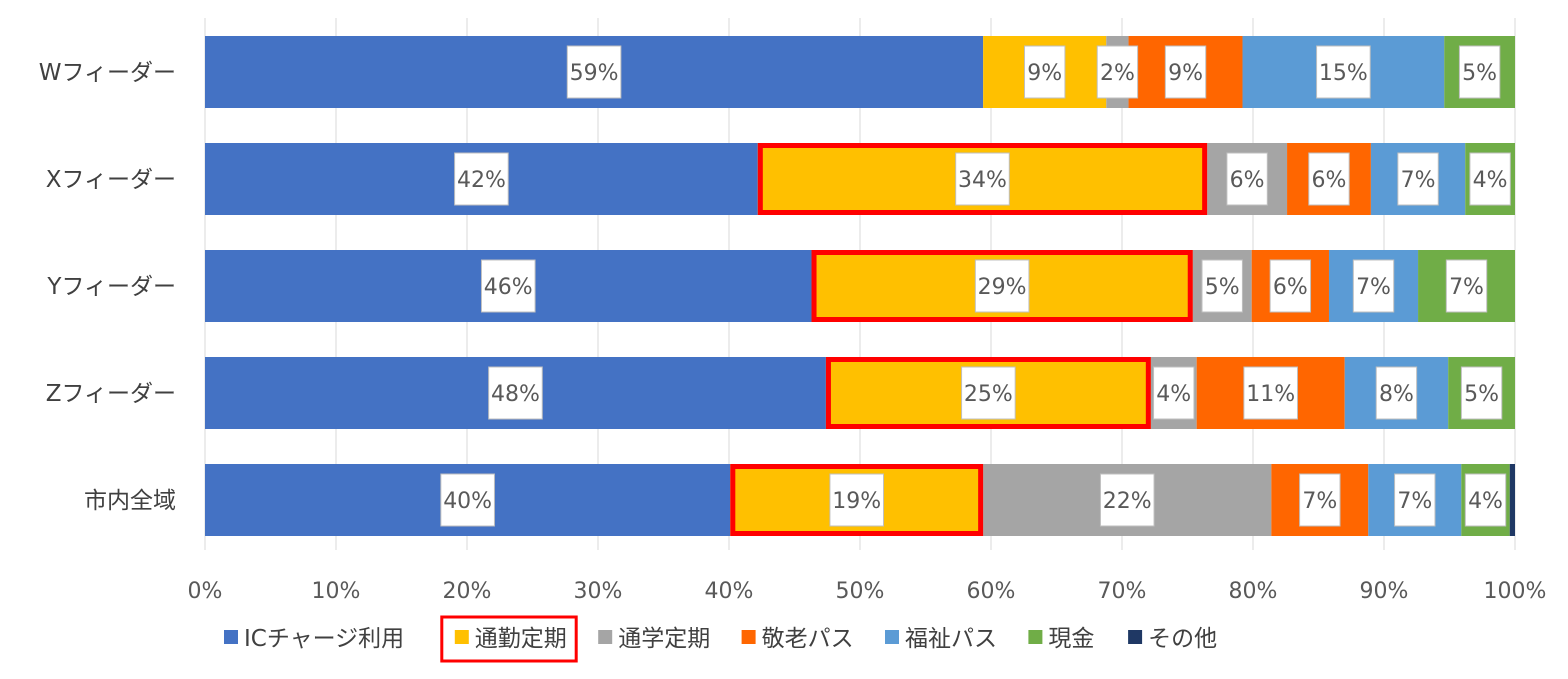 This screenshot has height=679, width=1568. What do you see at coordinates (951, 639) in the screenshot?
I see `legend-label: 福祉パス` at bounding box center [951, 639].